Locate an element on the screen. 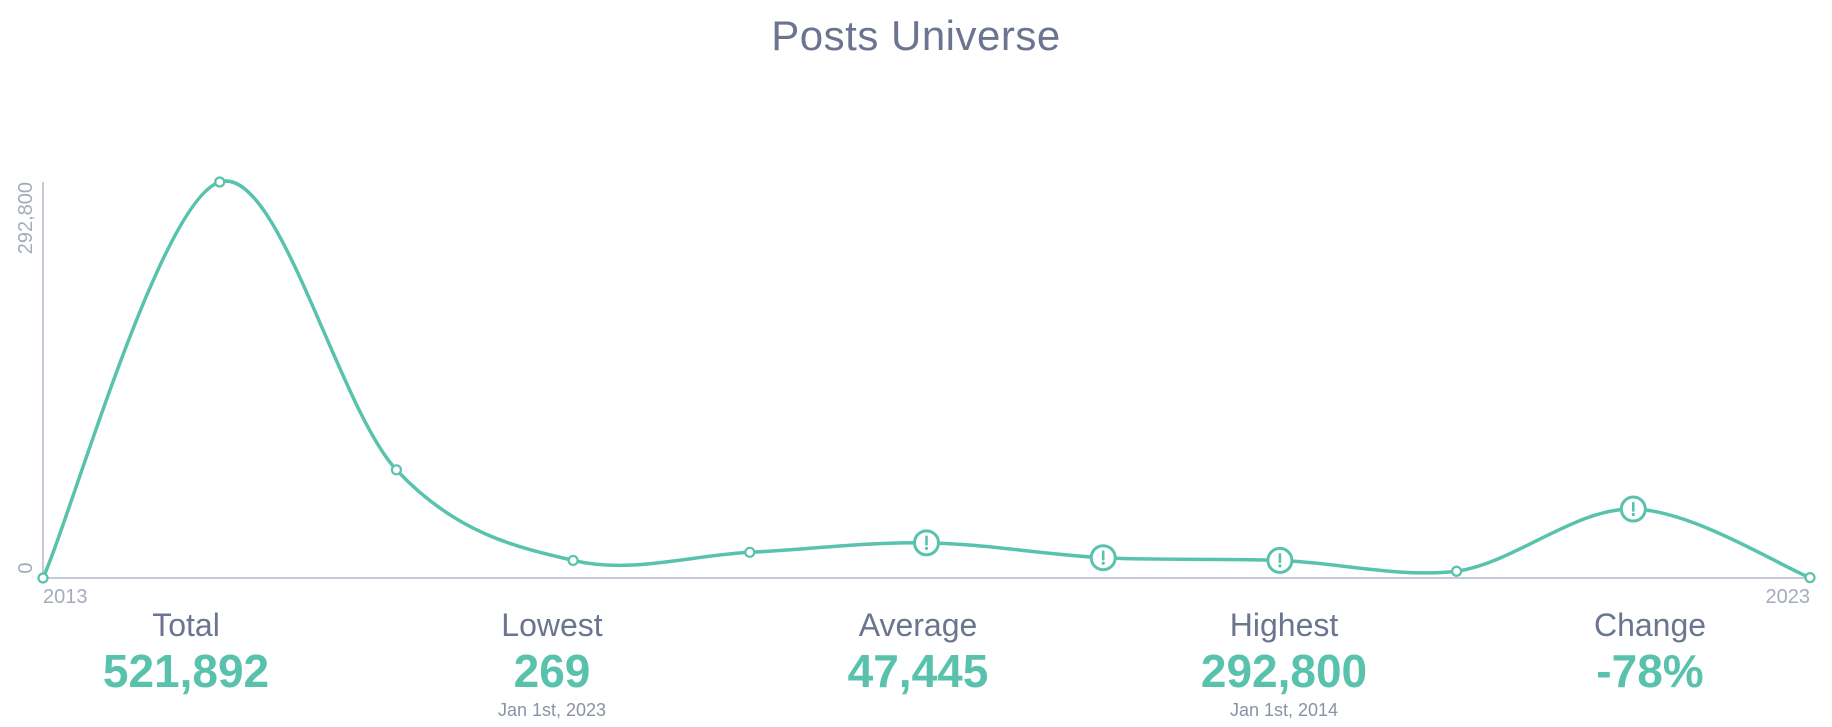  stat-average-label: Average is located at coordinates (918, 625).